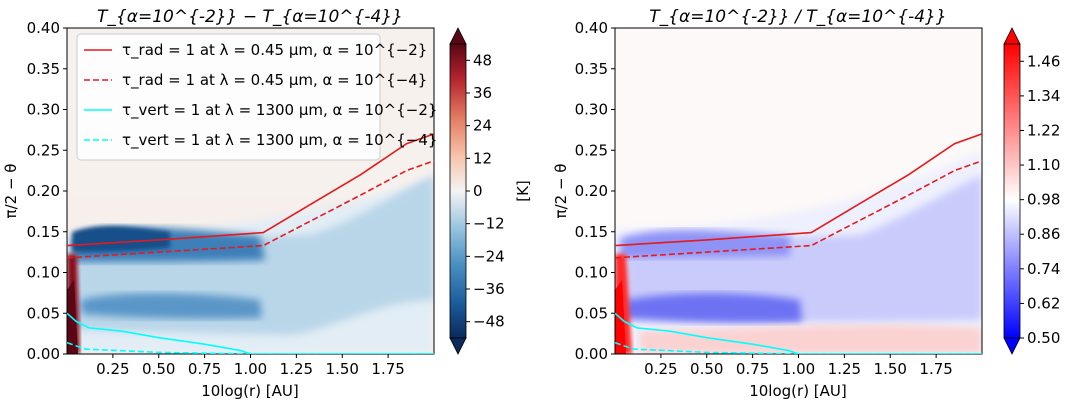 Image resolution: width=1068 pixels, height=409 pixels. I want to click on colorbar-tick-label: 1.10, so click(1043, 165).